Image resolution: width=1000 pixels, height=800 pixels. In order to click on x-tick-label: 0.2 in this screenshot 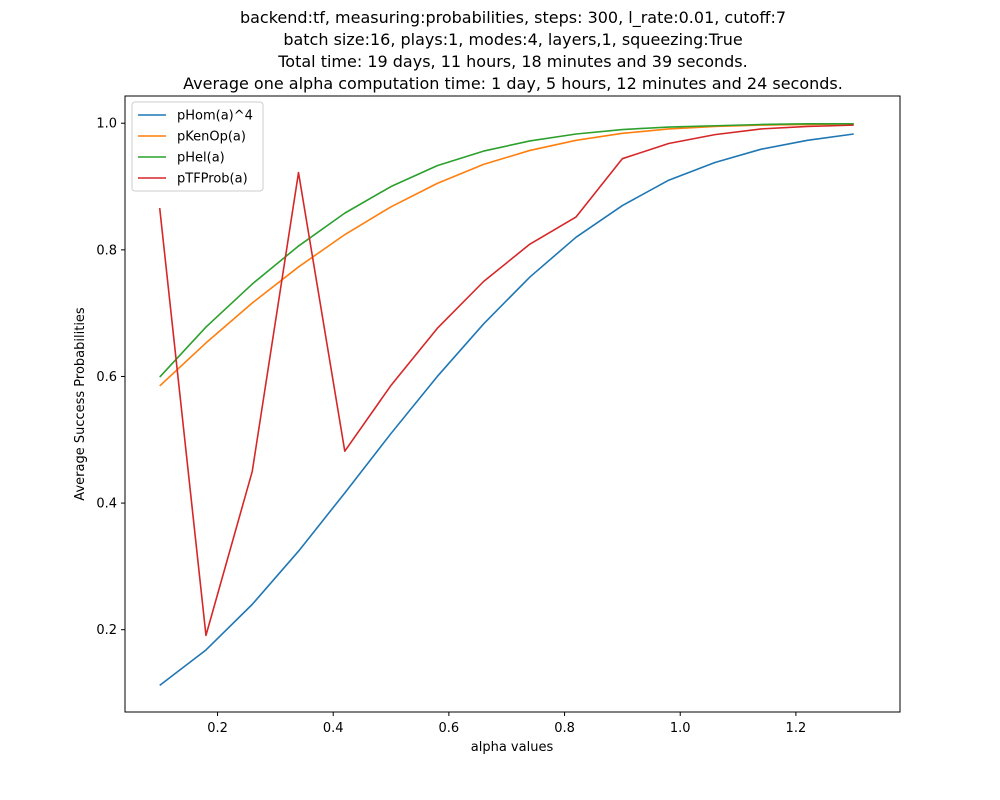, I will do `click(217, 728)`.